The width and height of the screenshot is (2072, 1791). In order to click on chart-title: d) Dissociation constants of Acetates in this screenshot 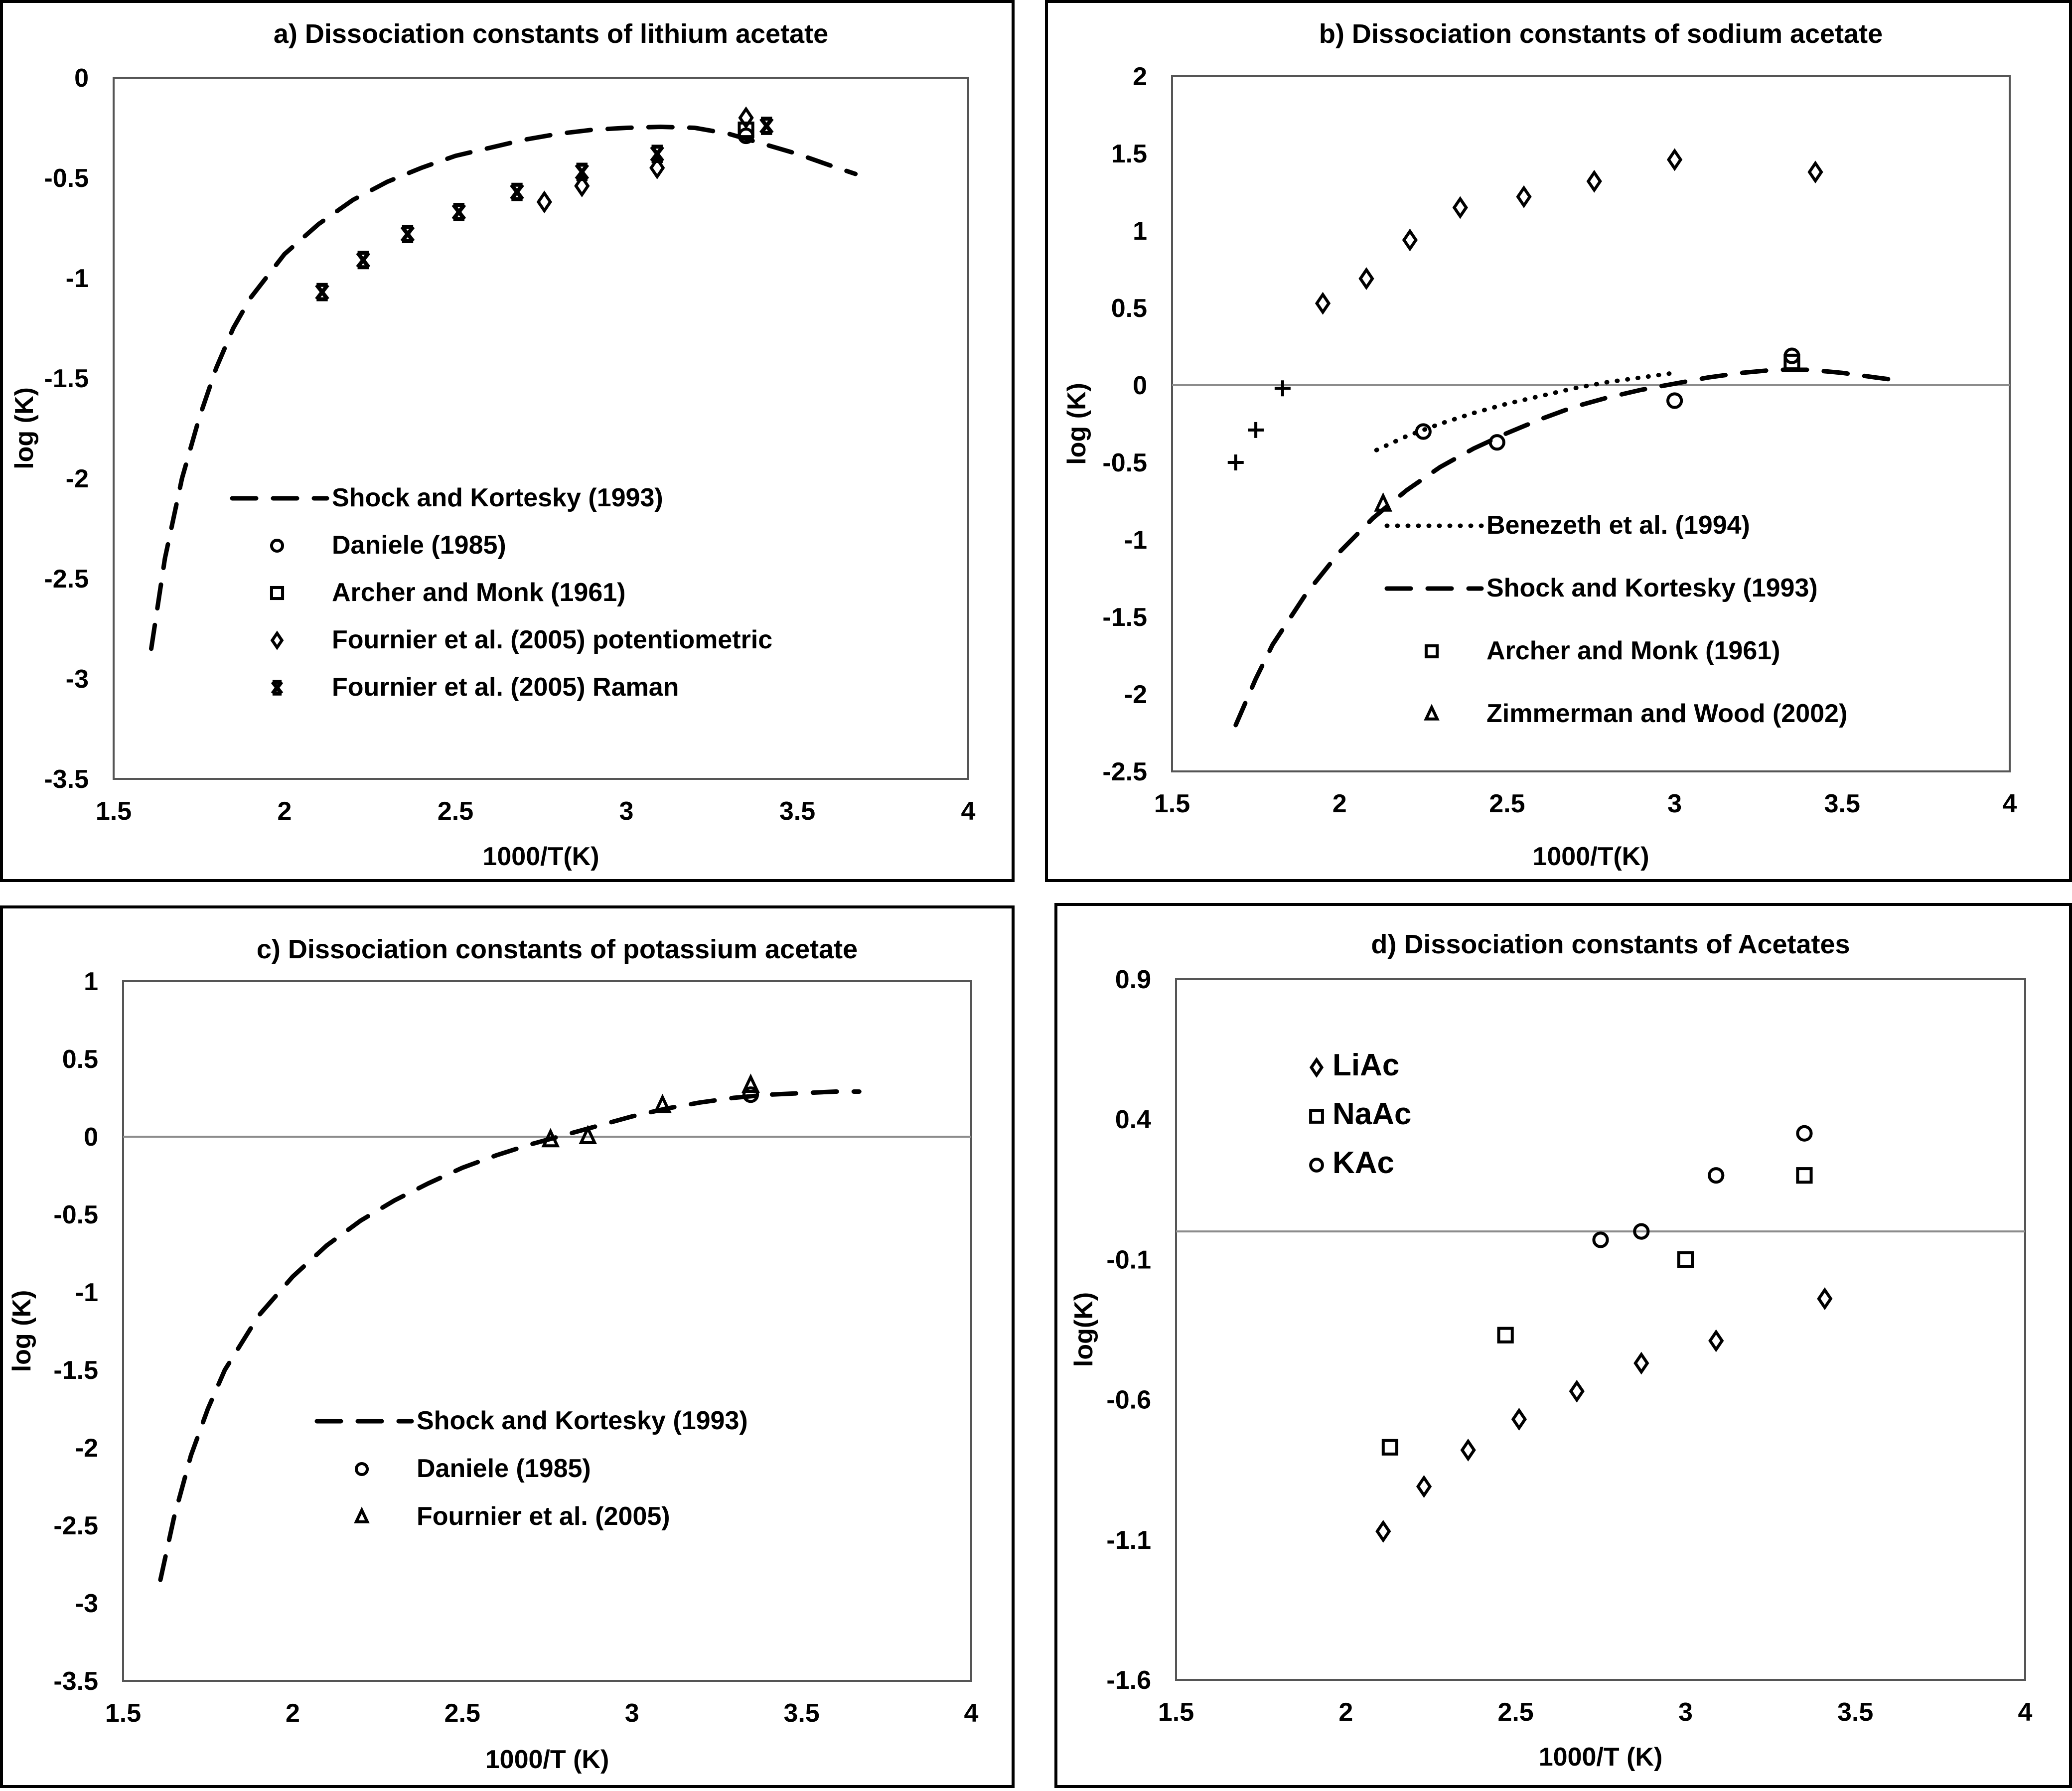, I will do `click(1610, 944)`.